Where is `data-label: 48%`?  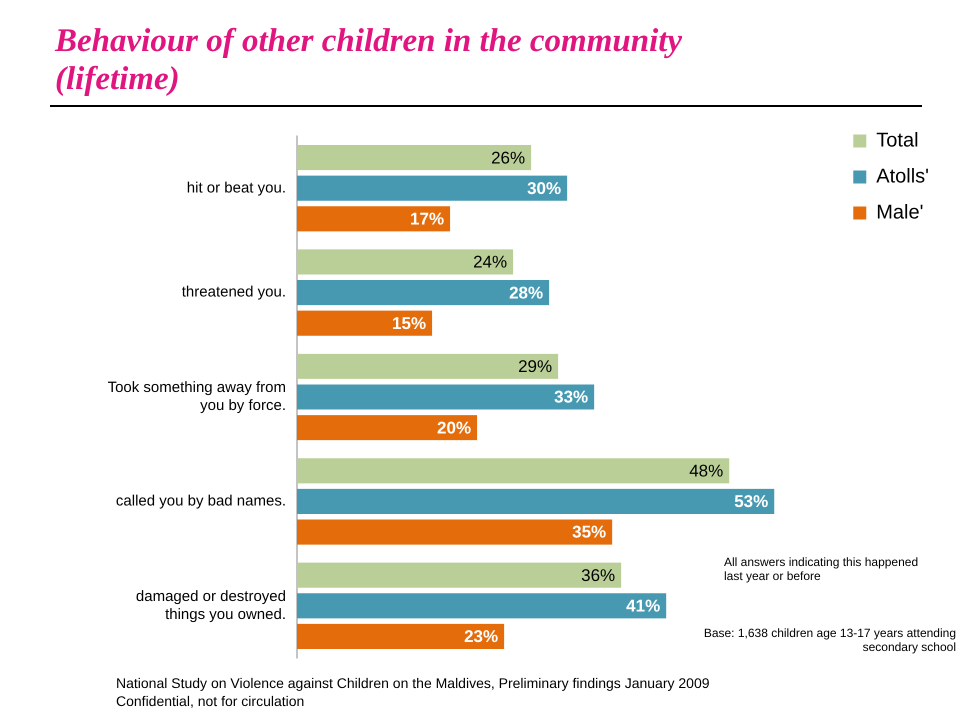 data-label: 48% is located at coordinates (706, 470).